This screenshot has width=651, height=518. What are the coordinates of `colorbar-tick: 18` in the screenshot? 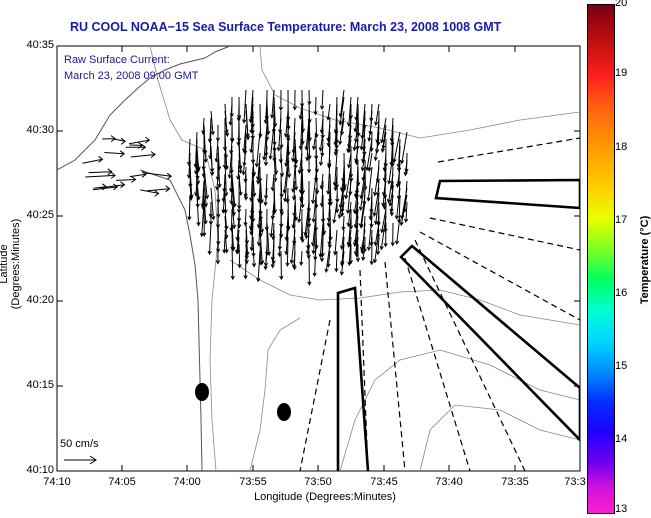 It's located at (621, 147).